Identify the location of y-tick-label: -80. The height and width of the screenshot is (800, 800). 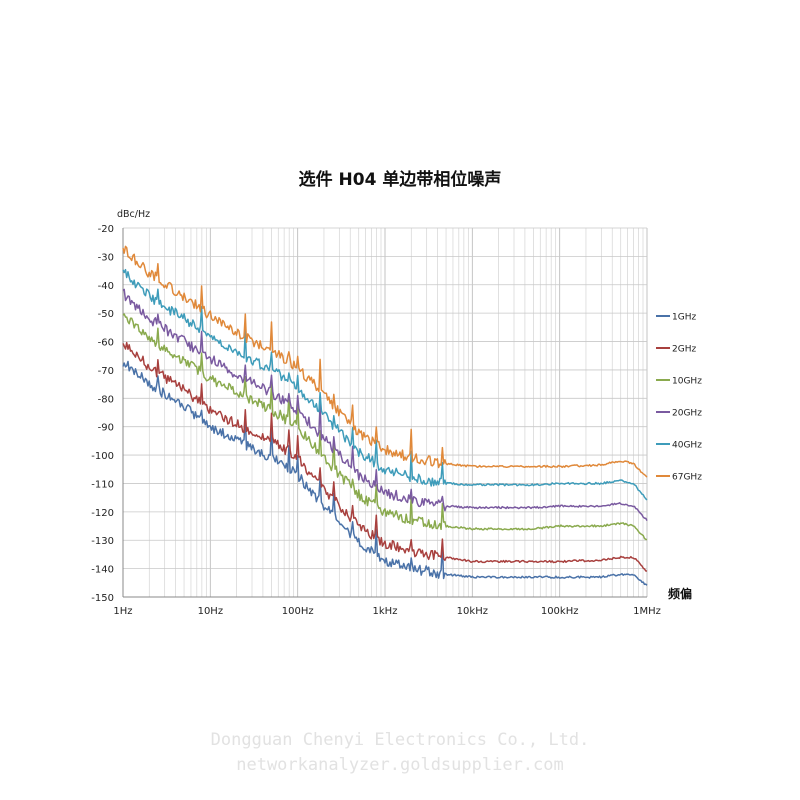
(106, 399).